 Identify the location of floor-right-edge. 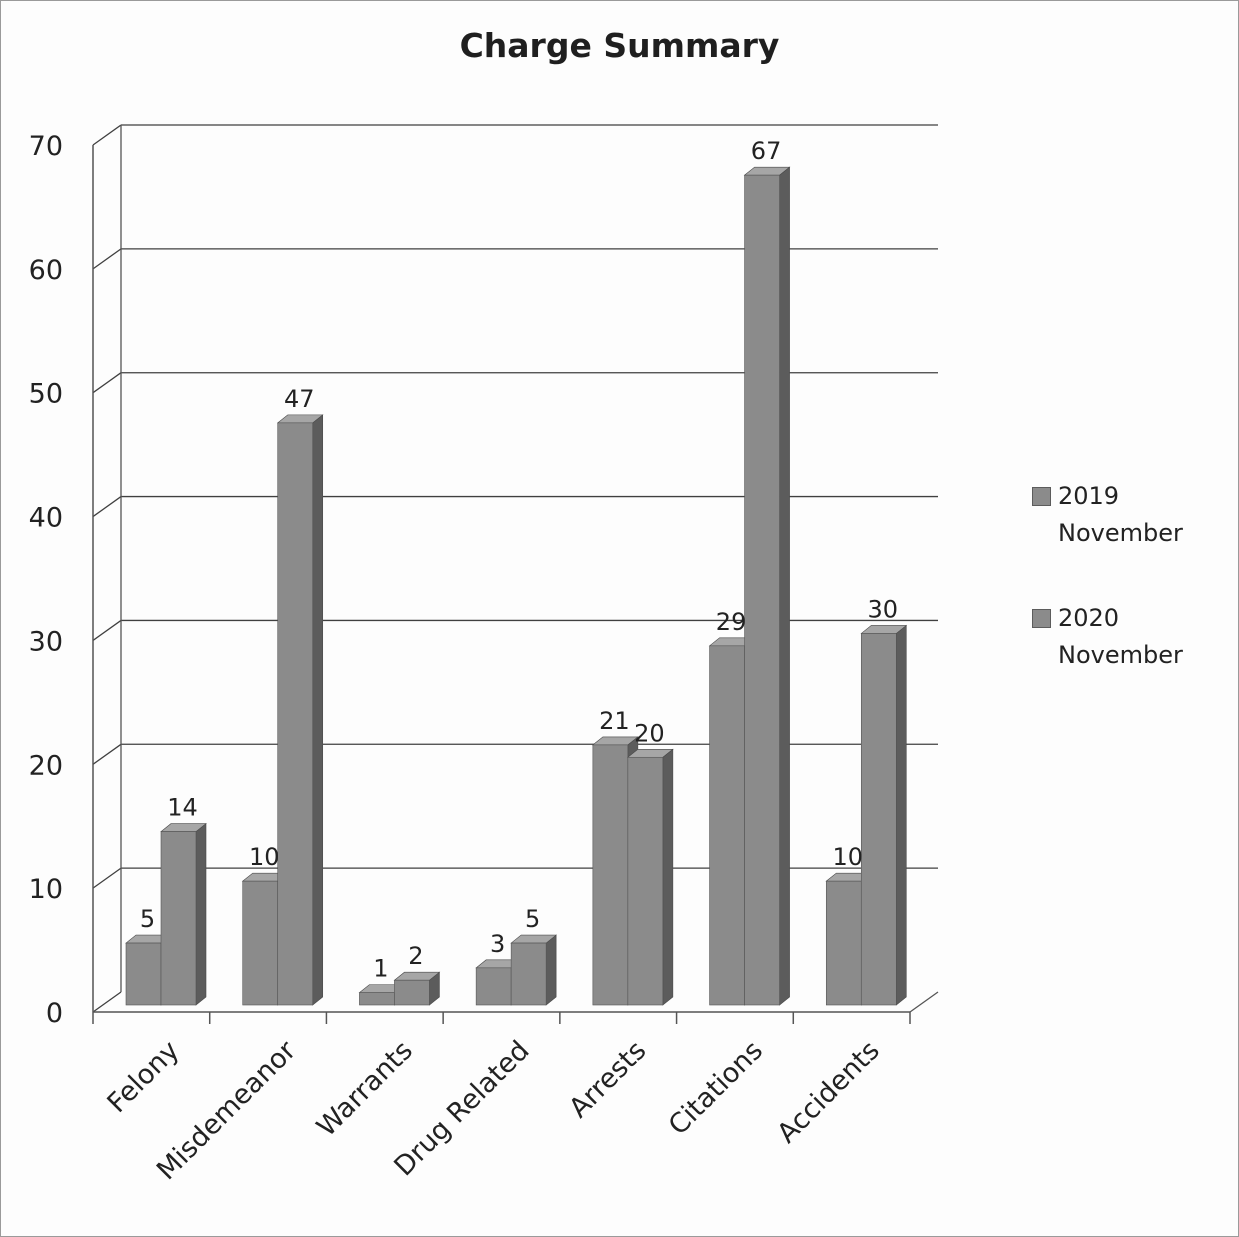
(924, 1002).